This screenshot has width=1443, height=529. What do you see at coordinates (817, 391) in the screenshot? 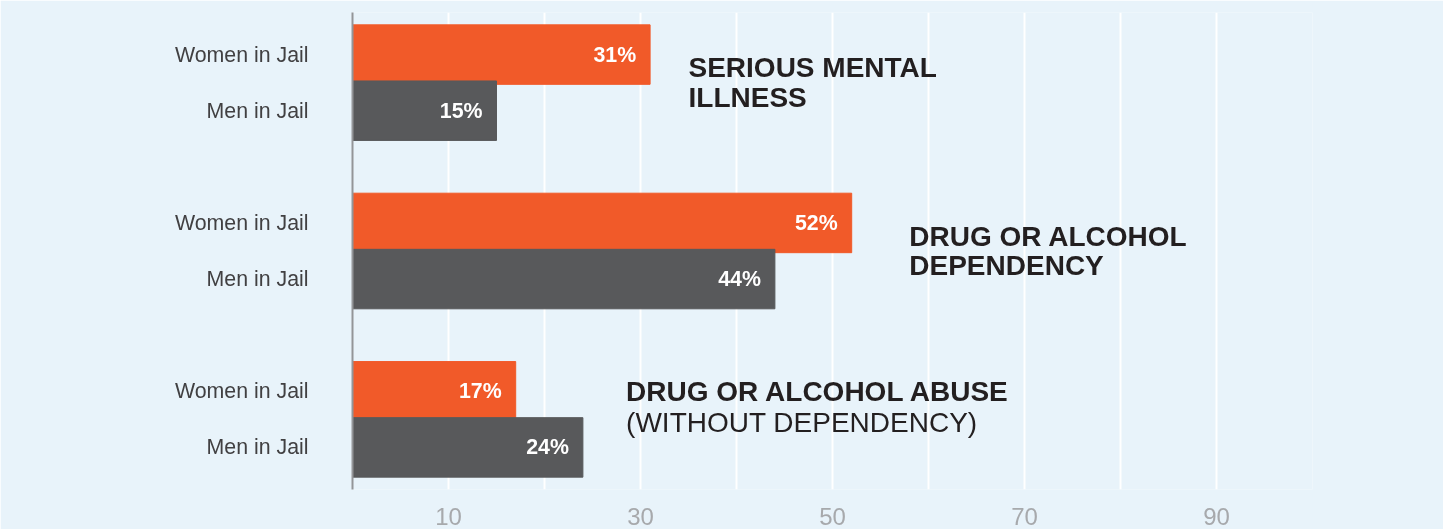
I see `annotation: DRUG OR ALCOHOL ABUSE` at bounding box center [817, 391].